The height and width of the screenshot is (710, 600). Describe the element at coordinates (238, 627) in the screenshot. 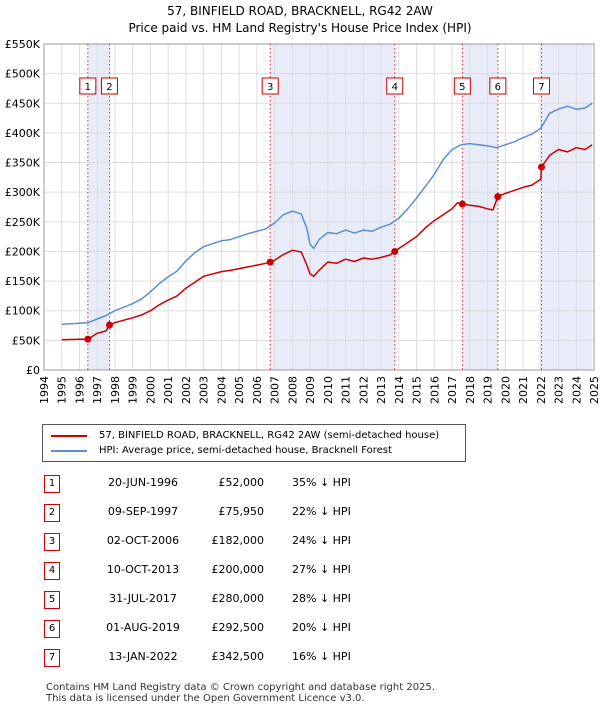

I see `transaction-price: £292,500` at that location.